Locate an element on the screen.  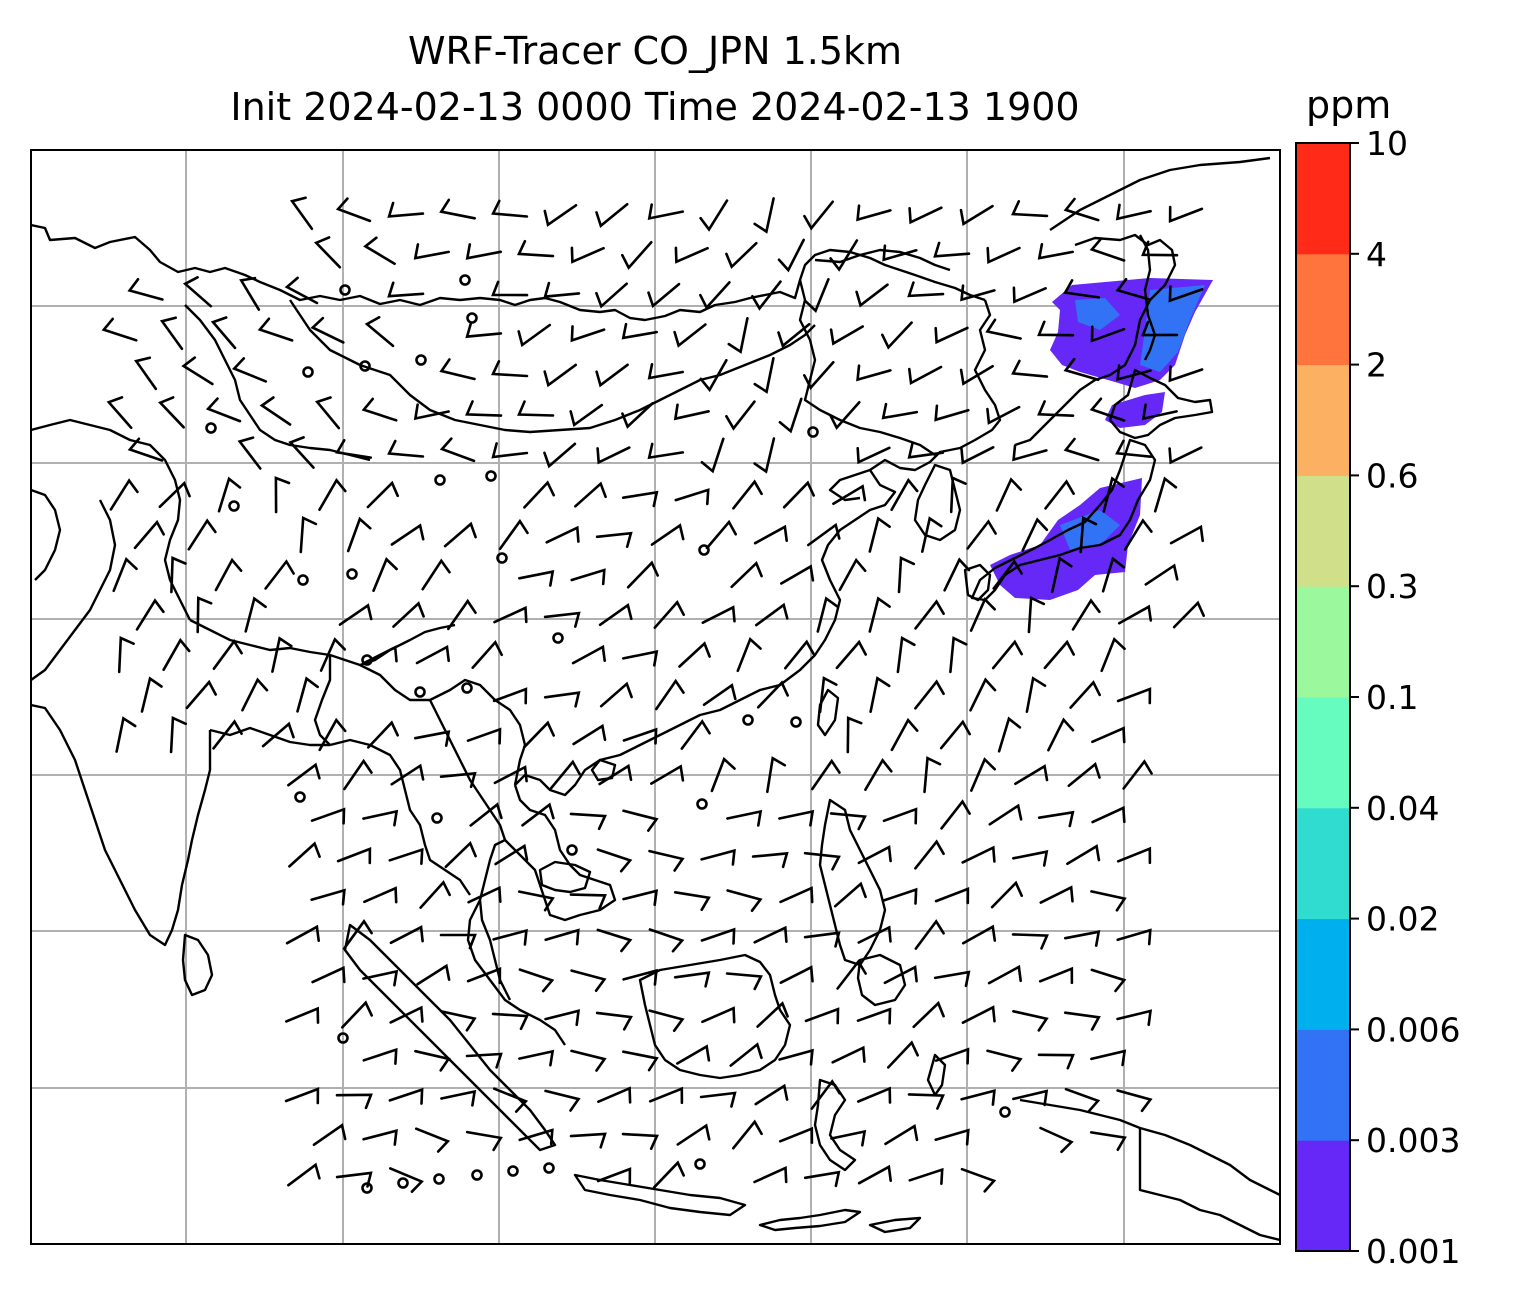
border-afghan is located at coordinates (46, 534).